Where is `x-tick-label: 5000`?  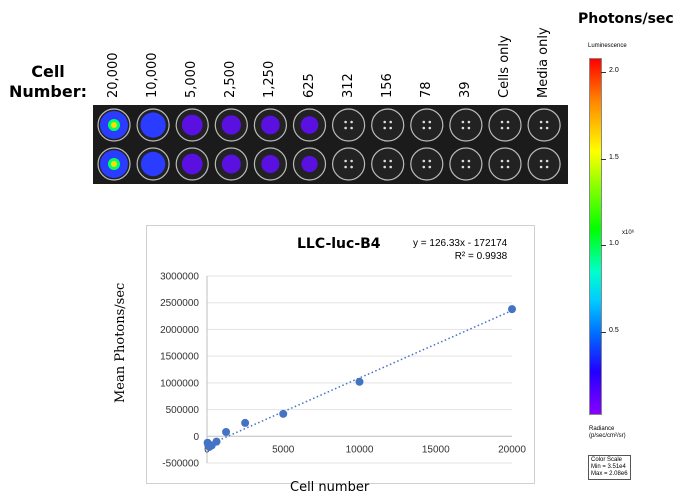
x-tick-label: 5000 is located at coordinates (283, 449).